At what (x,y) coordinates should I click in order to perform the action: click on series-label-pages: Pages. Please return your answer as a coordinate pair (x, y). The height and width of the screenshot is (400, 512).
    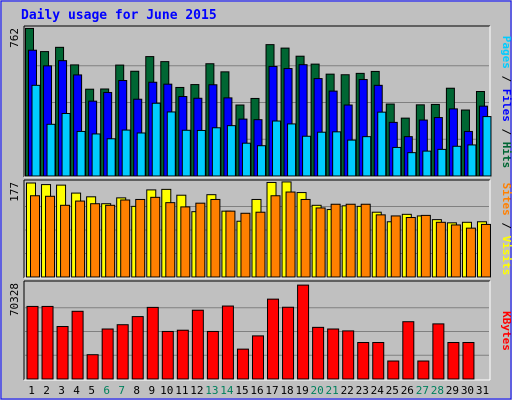
    Looking at the image, I should click on (506, 52).